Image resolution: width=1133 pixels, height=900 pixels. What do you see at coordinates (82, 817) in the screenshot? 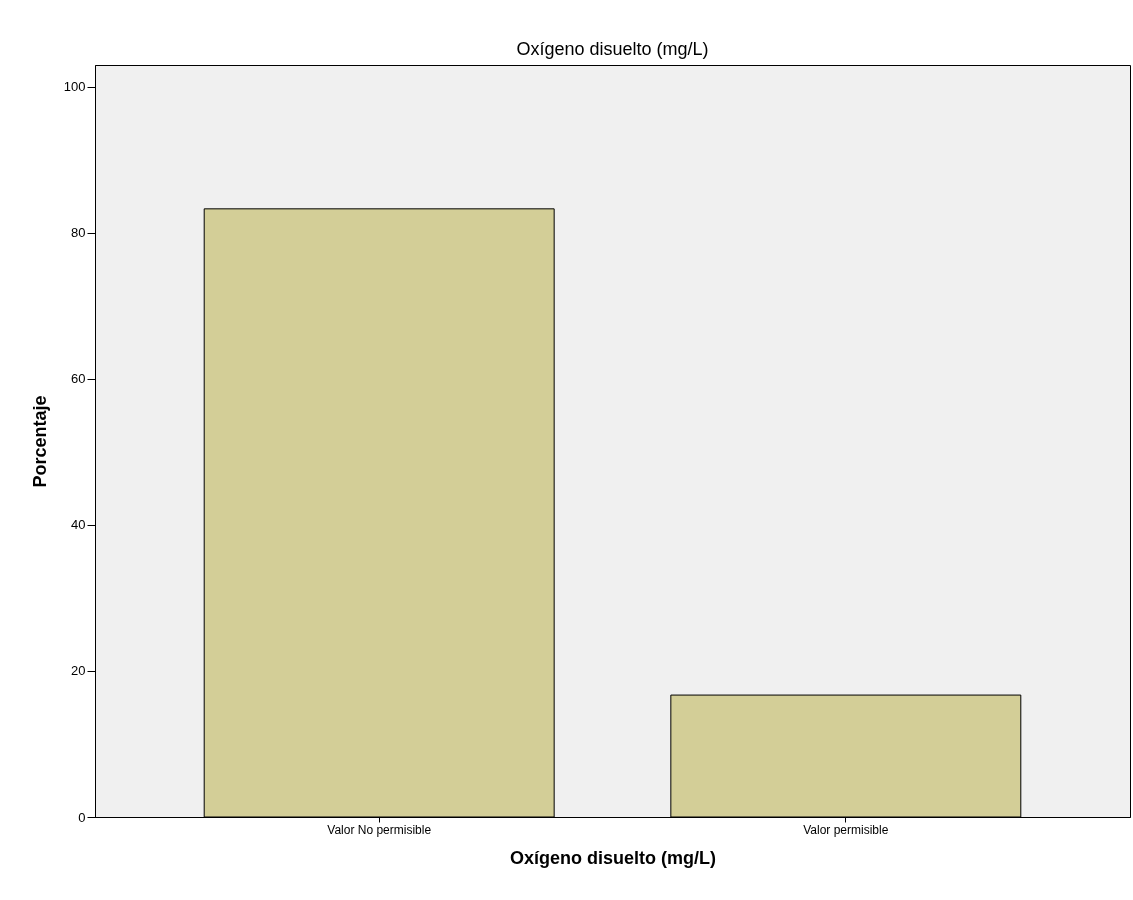
I see `y-tick-label: 0` at bounding box center [82, 817].